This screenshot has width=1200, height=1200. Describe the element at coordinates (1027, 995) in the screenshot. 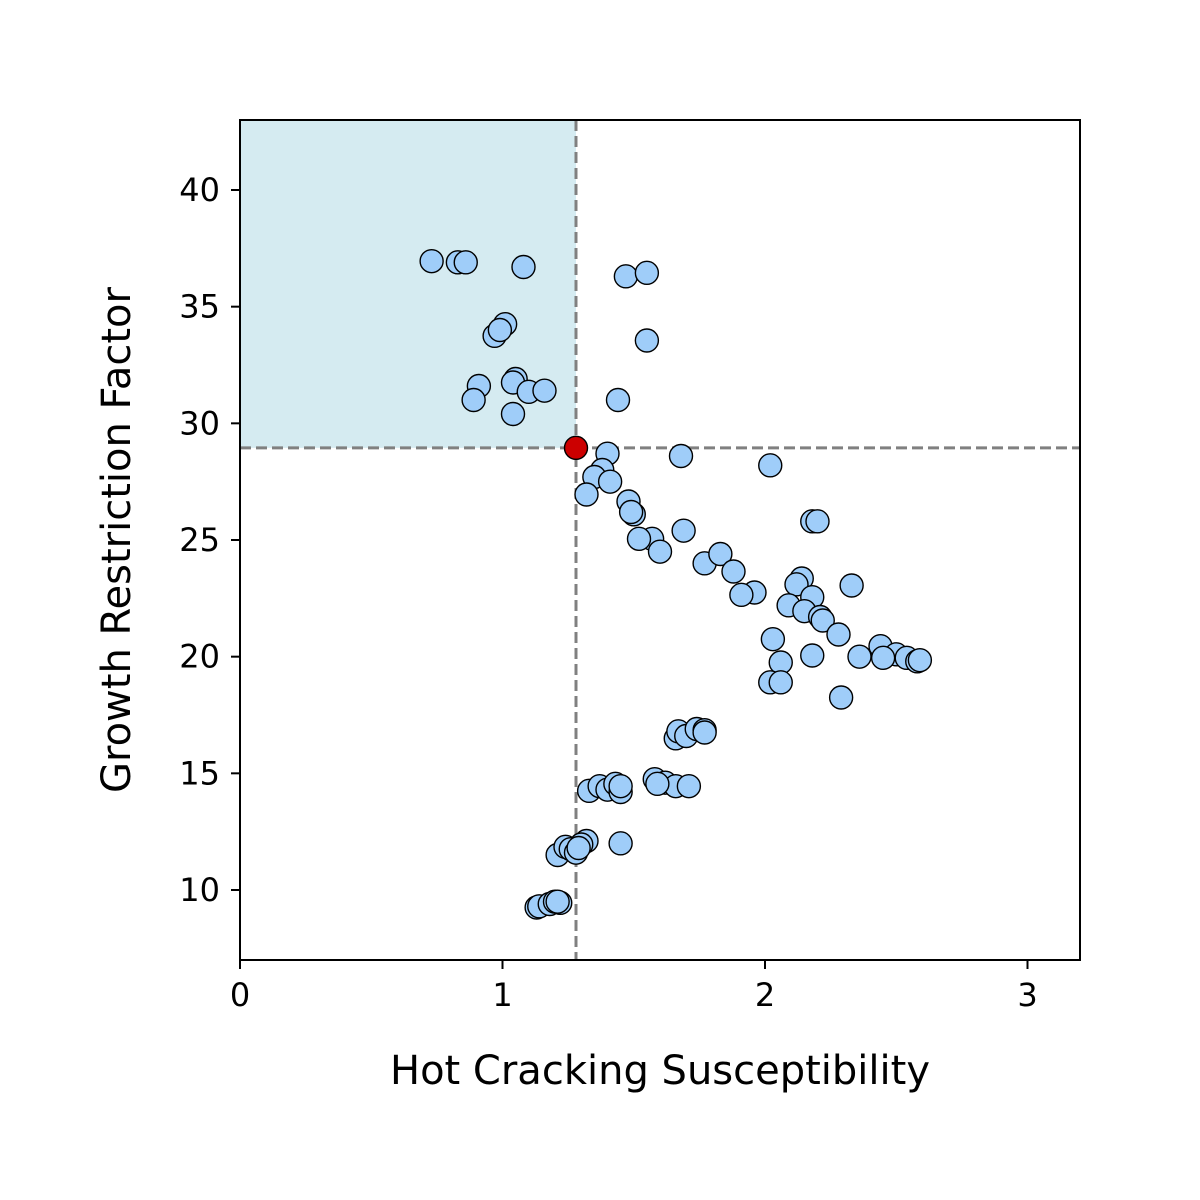

I see `x-tick-label: 3` at that location.